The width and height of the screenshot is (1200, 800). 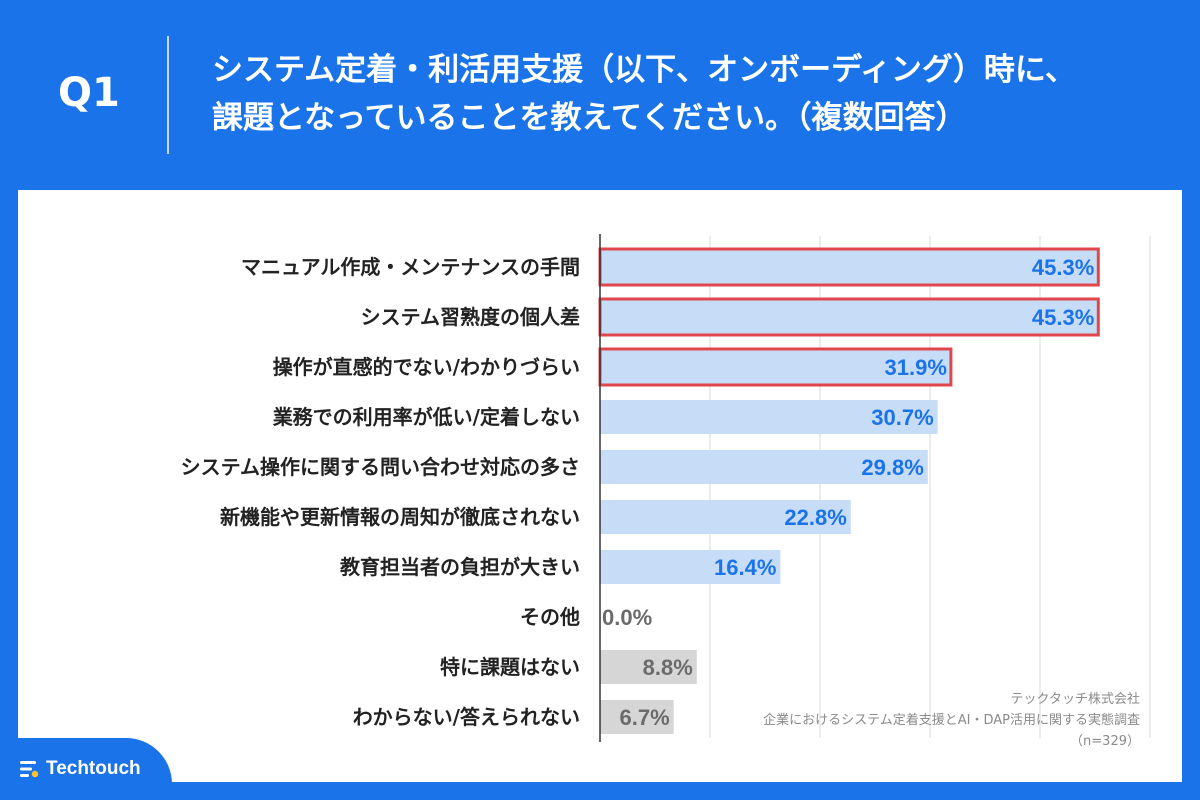 I want to click on question-title-line-2: 課題となっていることを教えてください。（複数回答）, so click(x=589, y=118).